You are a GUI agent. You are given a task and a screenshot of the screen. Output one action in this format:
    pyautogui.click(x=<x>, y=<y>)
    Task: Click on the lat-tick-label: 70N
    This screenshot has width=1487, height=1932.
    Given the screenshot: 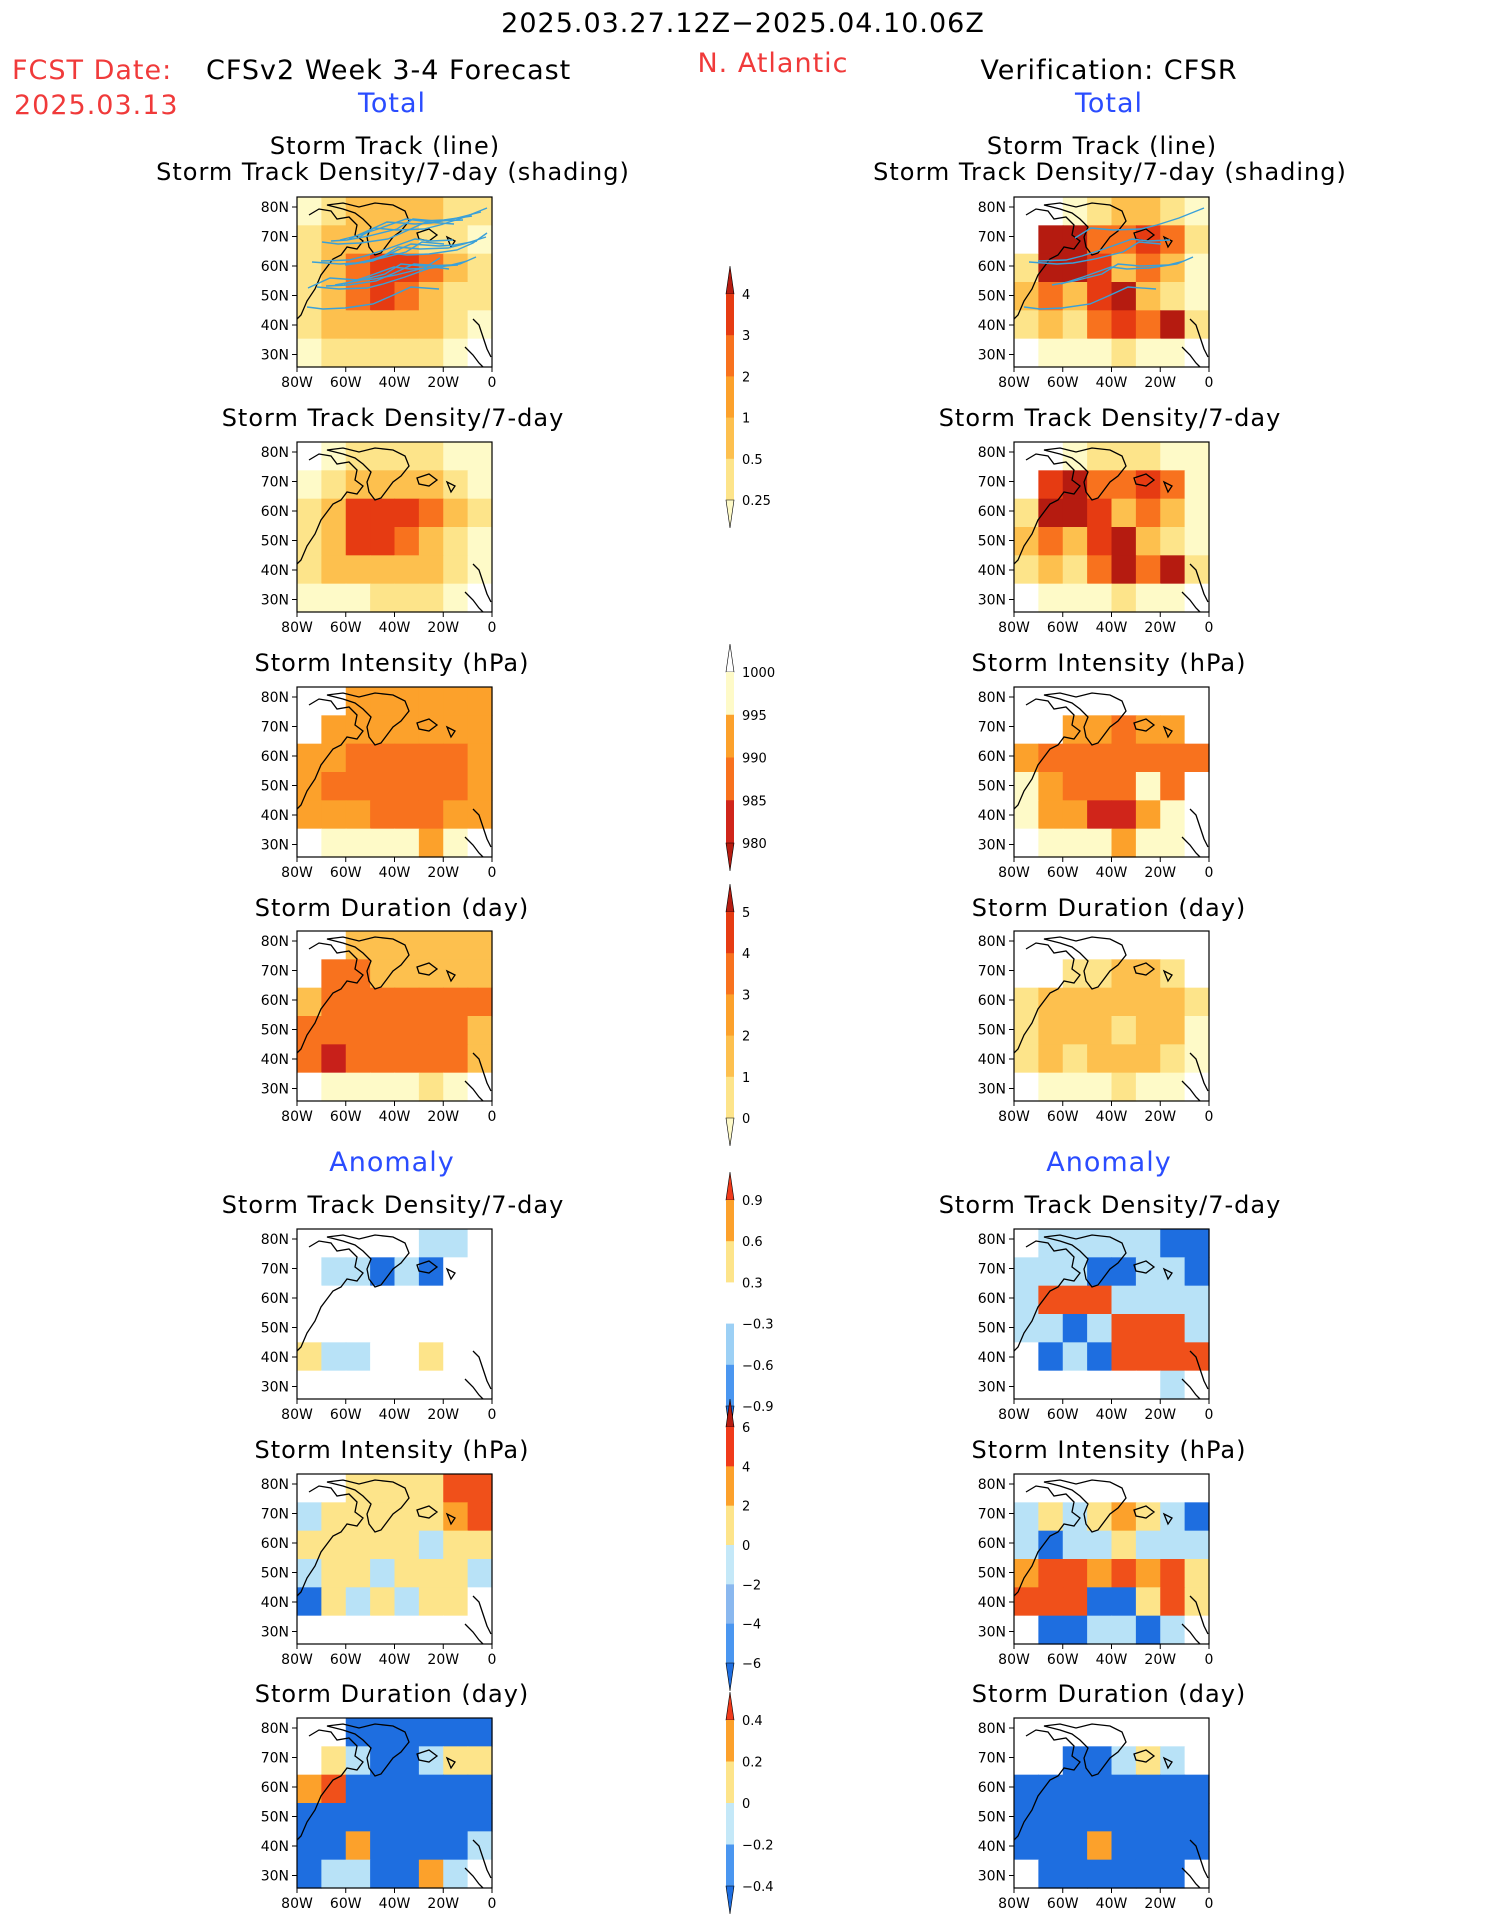 What is the action you would take?
    pyautogui.click(x=275, y=1759)
    